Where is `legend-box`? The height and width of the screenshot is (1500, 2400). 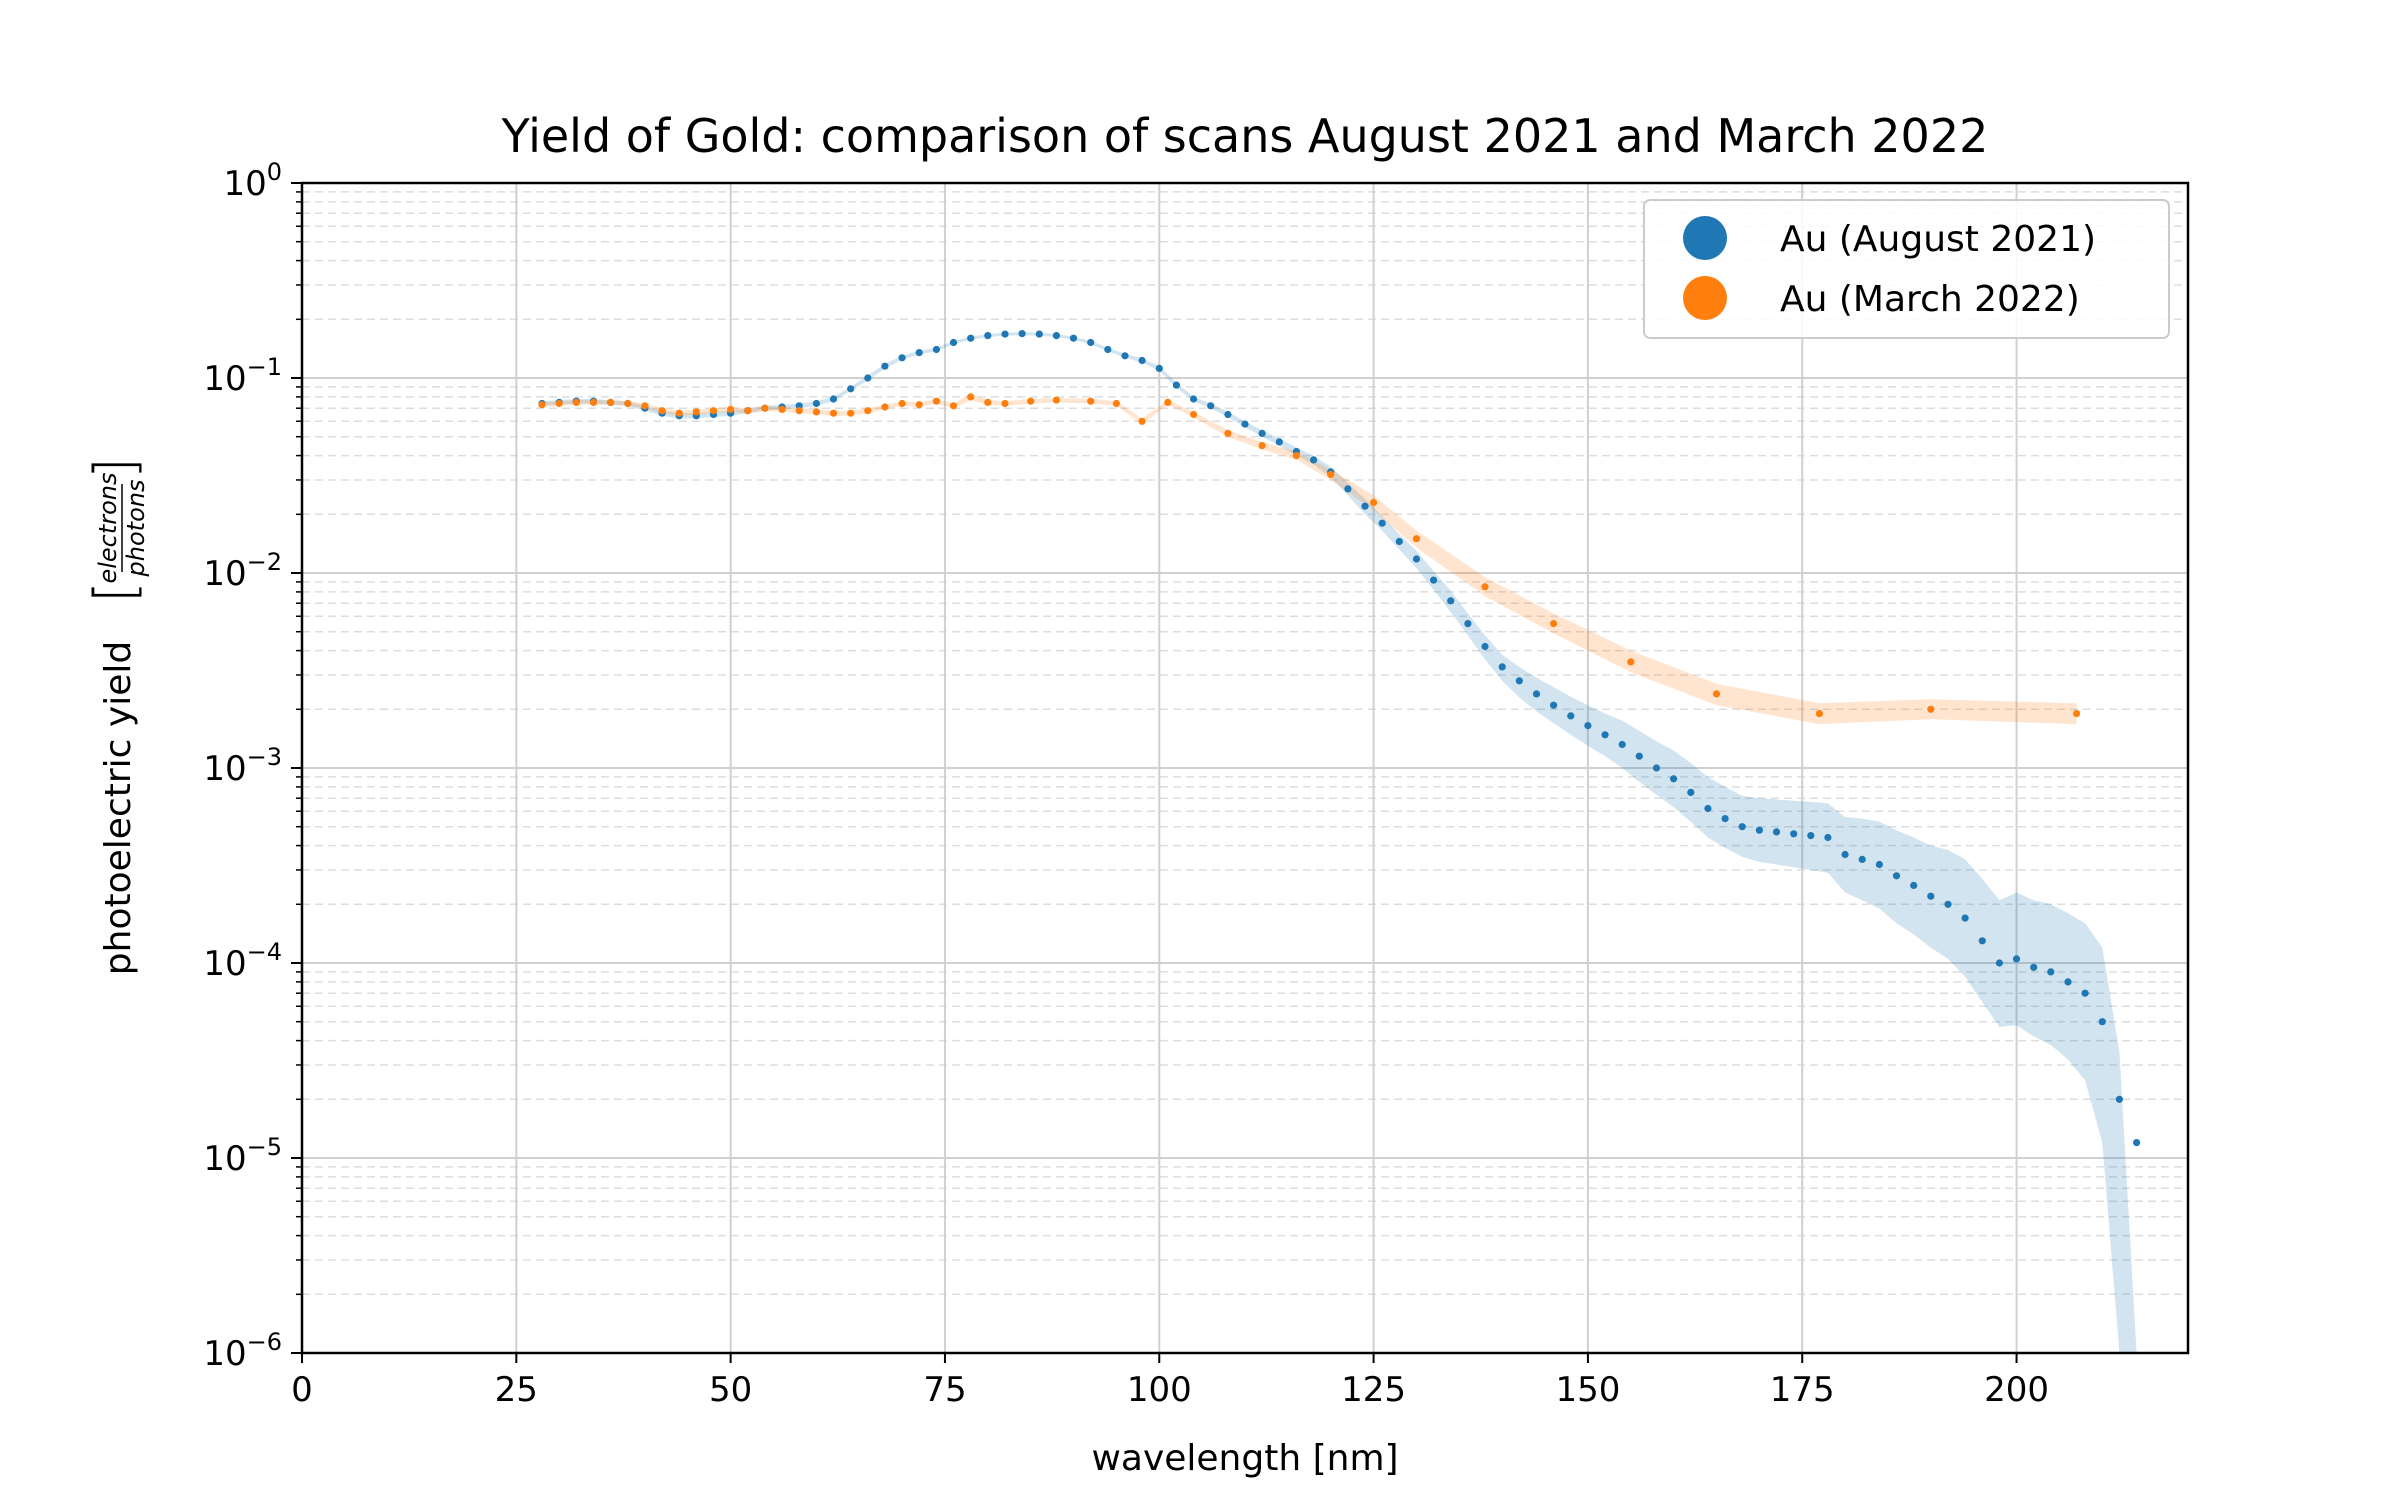
legend-box is located at coordinates (1906, 269).